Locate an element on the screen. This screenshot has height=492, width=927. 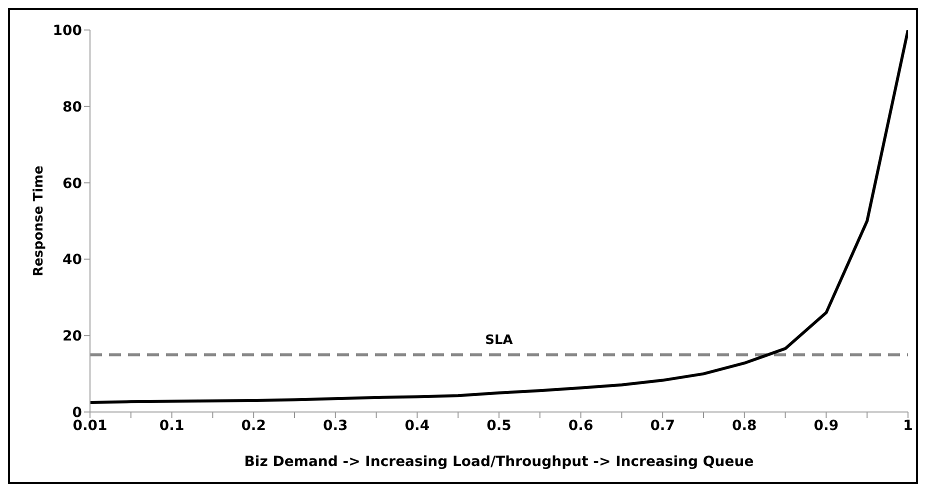
x-tick-label: 0.1 is located at coordinates (171, 426).